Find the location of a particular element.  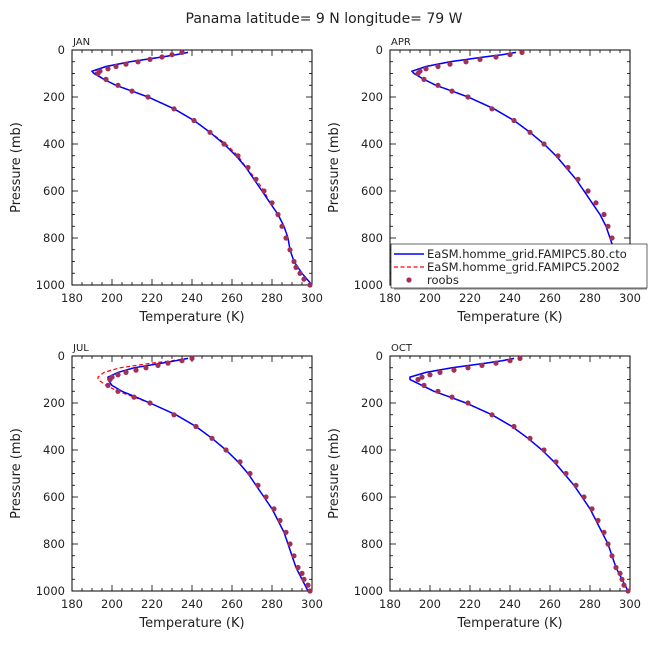

legend-swatch-dot is located at coordinates (409, 280).